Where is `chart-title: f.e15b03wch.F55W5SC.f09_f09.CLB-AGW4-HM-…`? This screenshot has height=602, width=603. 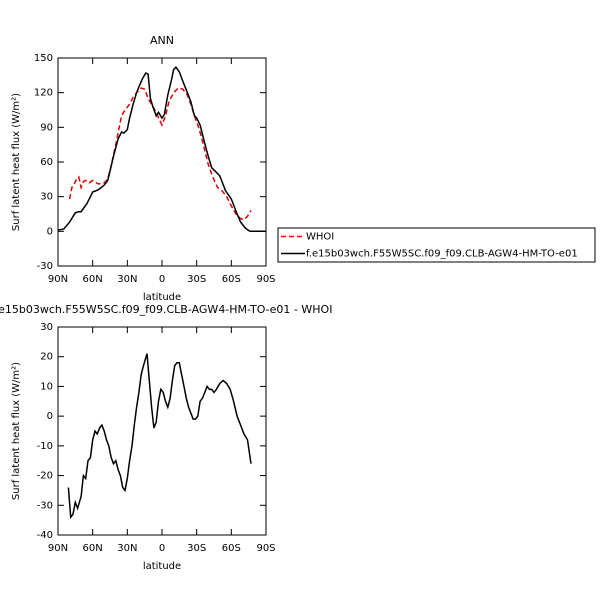
chart-title: f.e15b03wch.F55W5SC.f09_f09.CLB-AGW4-HM-… is located at coordinates (166, 309).